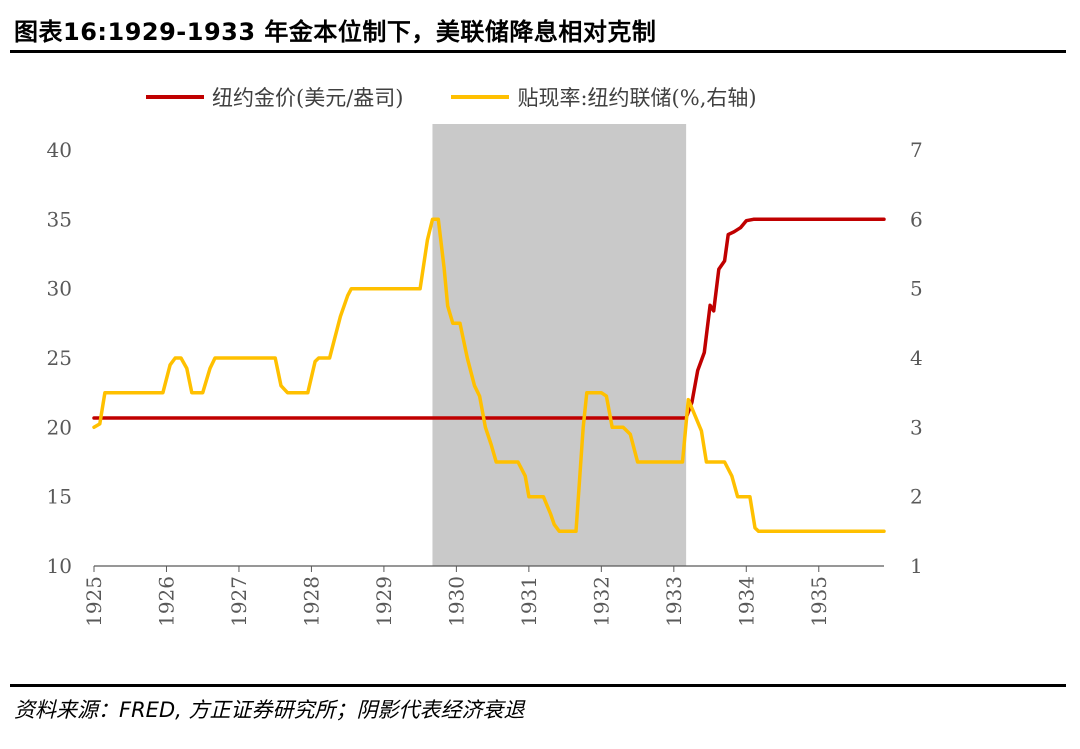  I want to click on x-tick-label: 1925, so click(94, 601).